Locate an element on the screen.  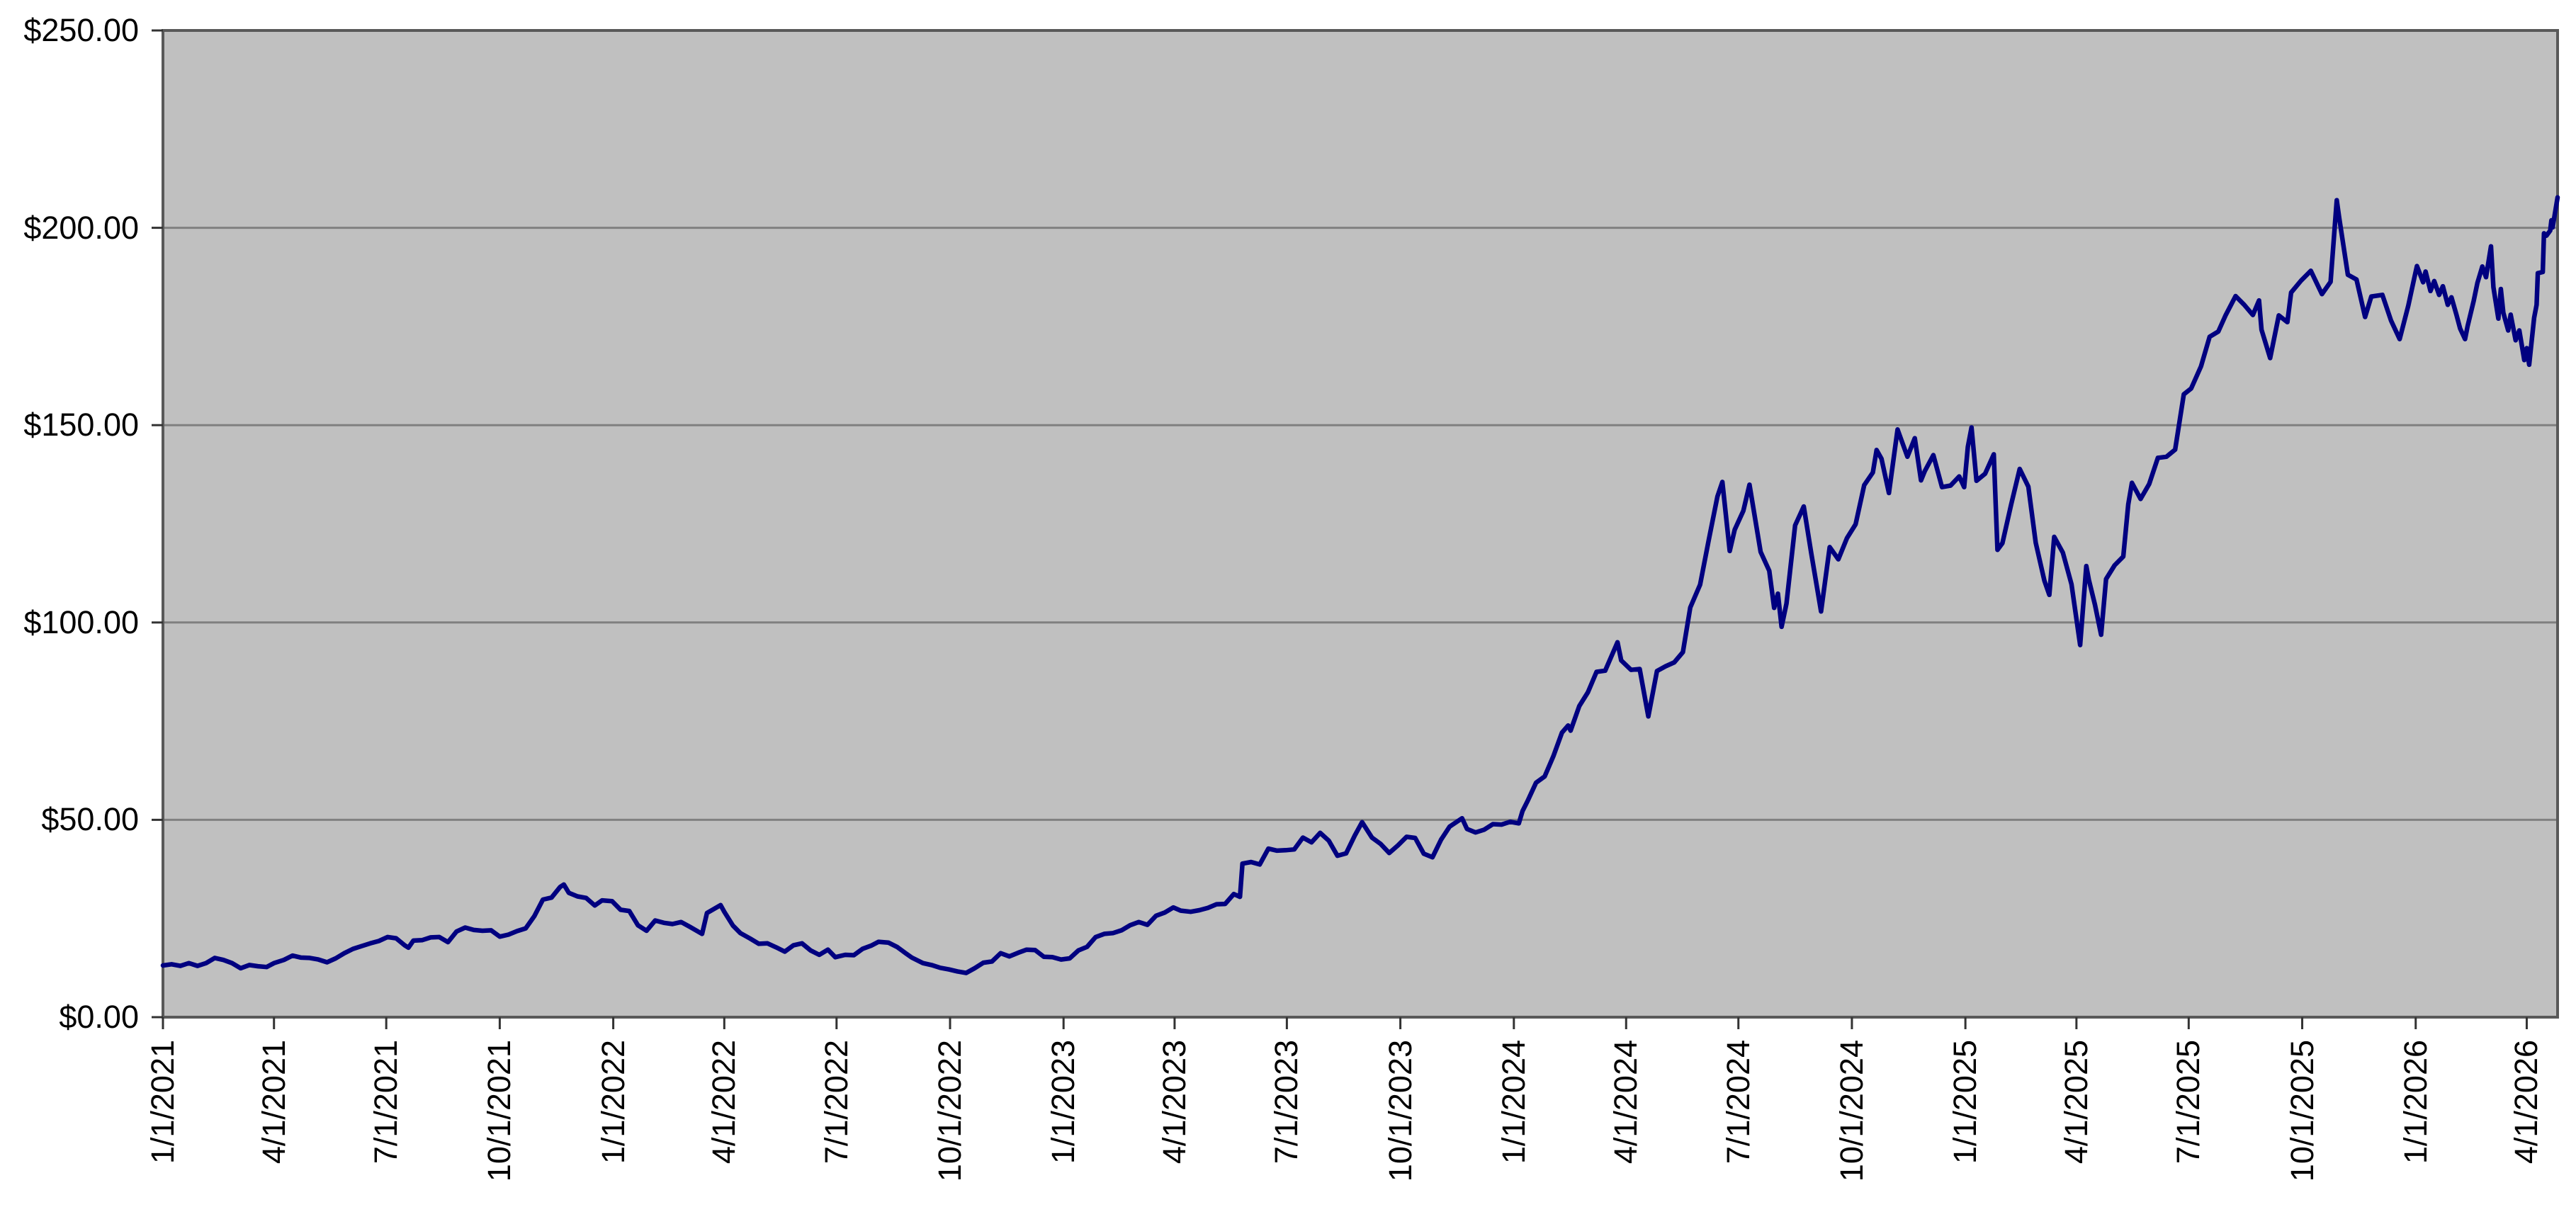
x-axis-label: 4/1/2021 is located at coordinates (273, 1102).